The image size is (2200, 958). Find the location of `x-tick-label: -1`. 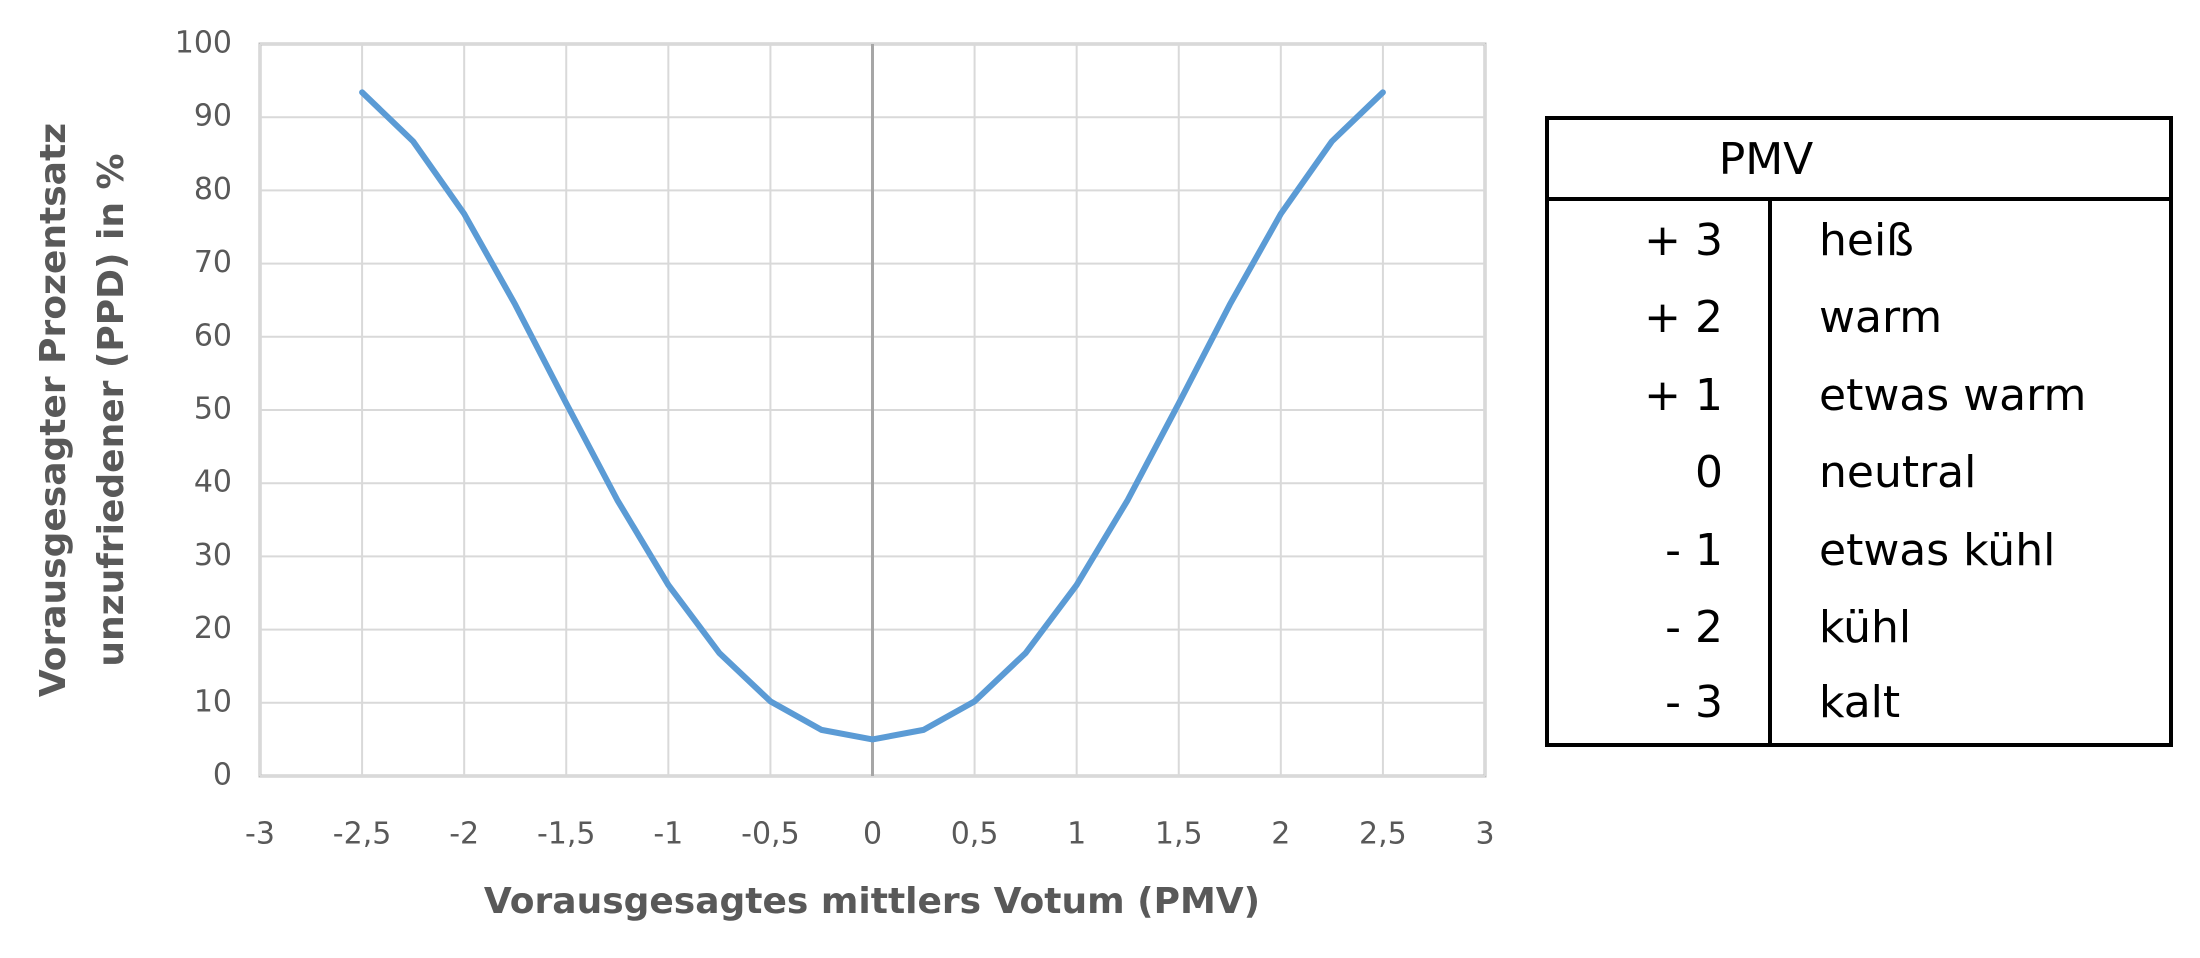

x-tick-label: -1 is located at coordinates (668, 834).